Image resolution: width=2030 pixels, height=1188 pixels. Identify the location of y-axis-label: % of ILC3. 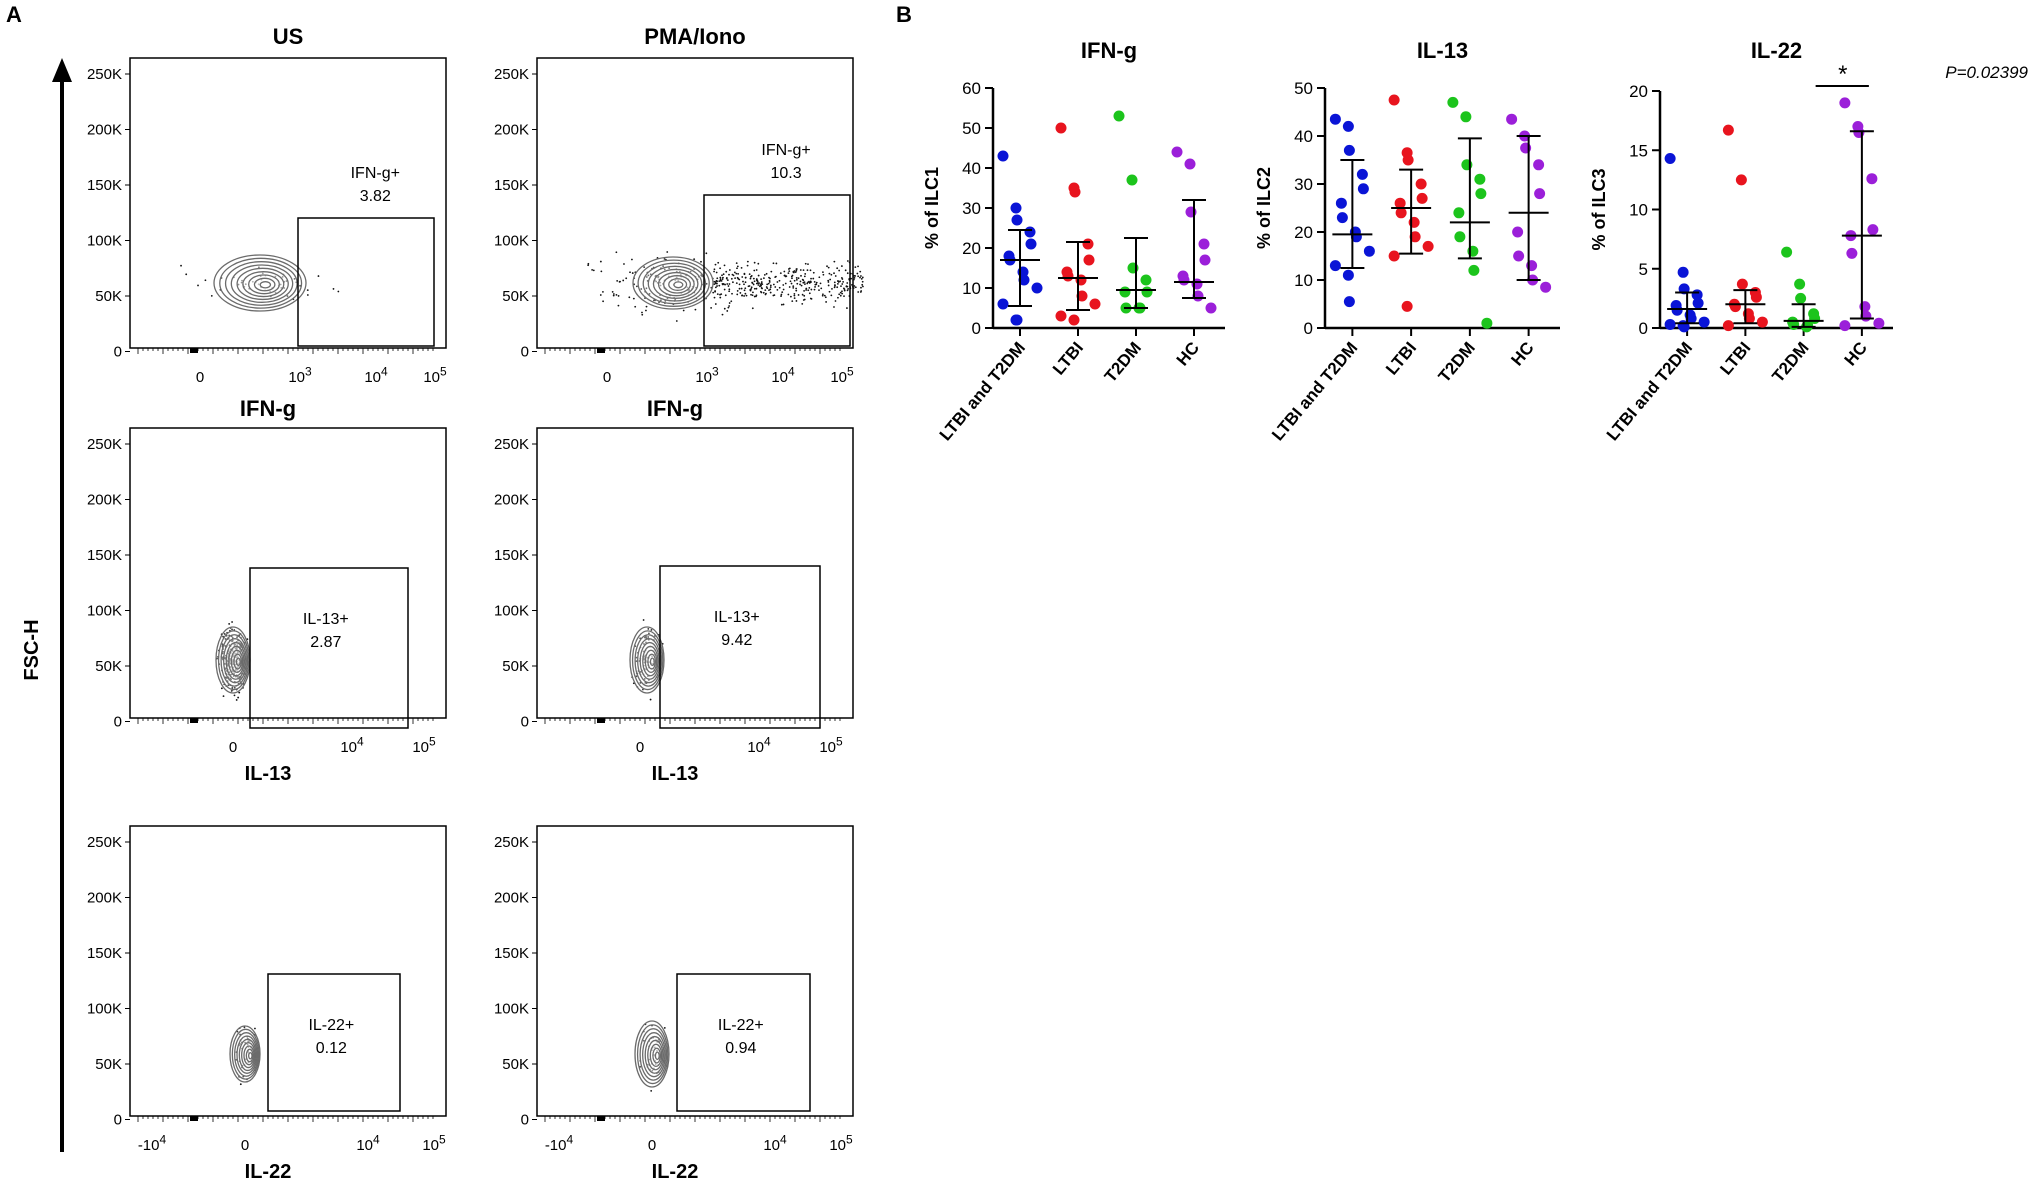
(1599, 209).